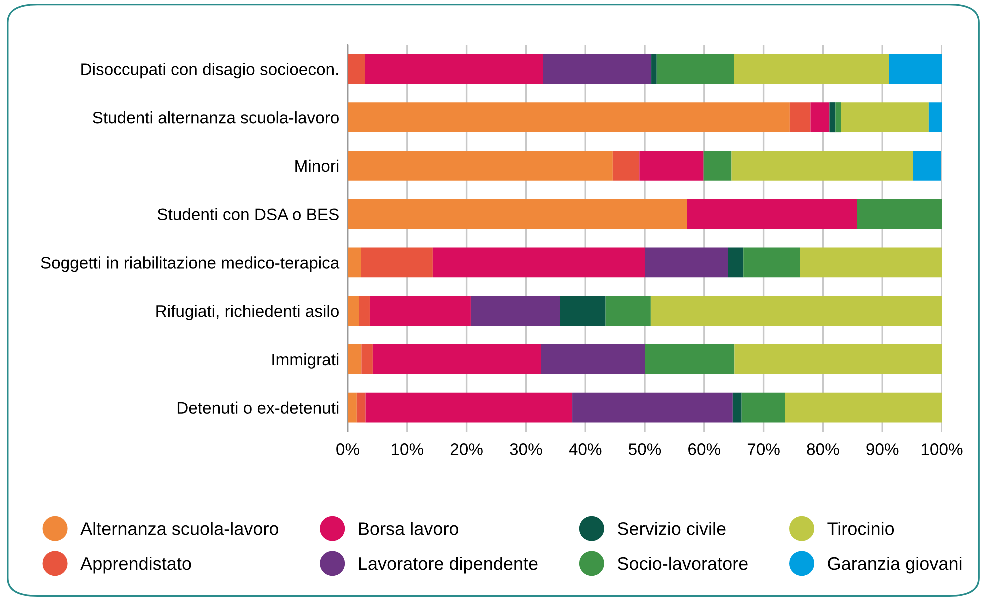 Image resolution: width=987 pixels, height=601 pixels. What do you see at coordinates (823, 450) in the screenshot?
I see `x-tick-label: 80%` at bounding box center [823, 450].